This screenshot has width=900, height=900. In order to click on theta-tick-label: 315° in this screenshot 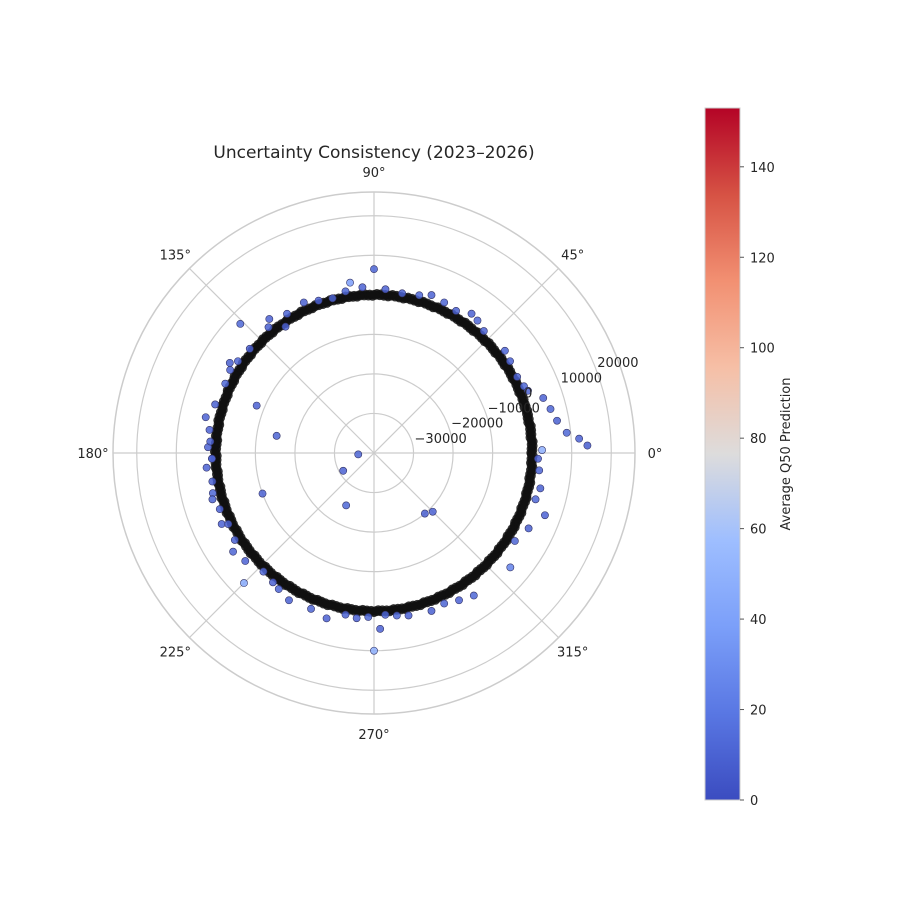, I will do `click(572, 653)`.